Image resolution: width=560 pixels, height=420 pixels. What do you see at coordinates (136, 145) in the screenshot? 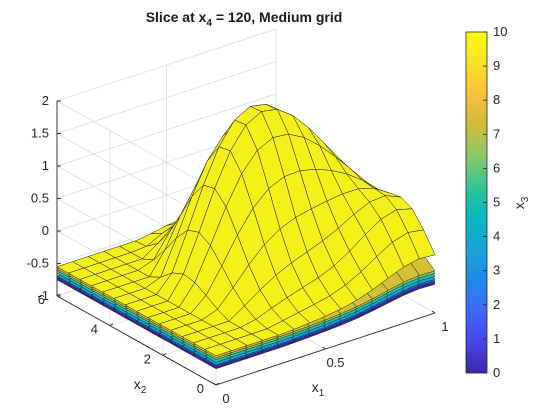
I see `grid-line` at bounding box center [136, 145].